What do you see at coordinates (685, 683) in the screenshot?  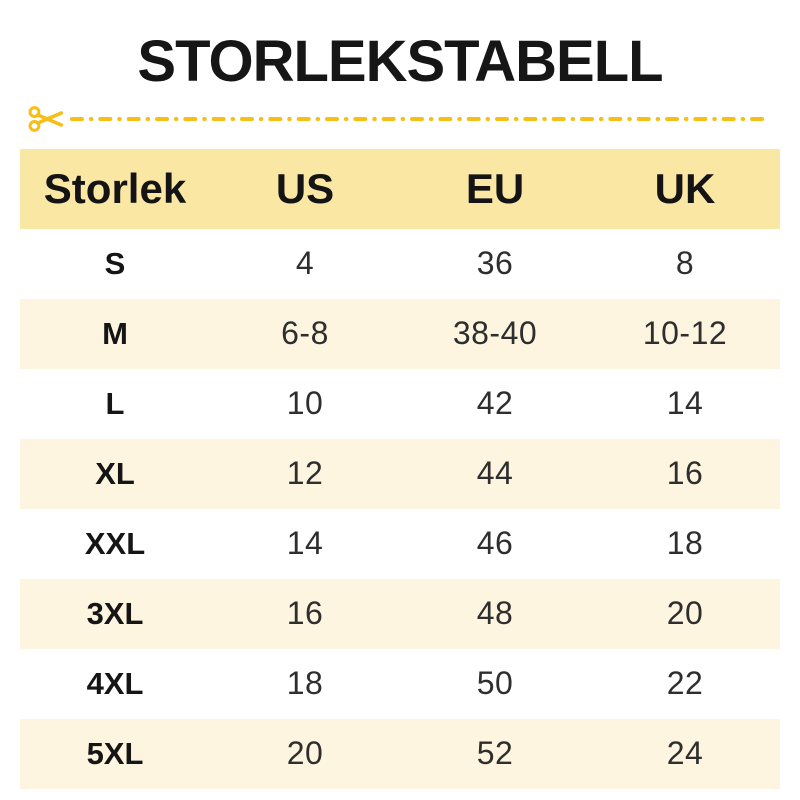 I see `uk-value: 22` at bounding box center [685, 683].